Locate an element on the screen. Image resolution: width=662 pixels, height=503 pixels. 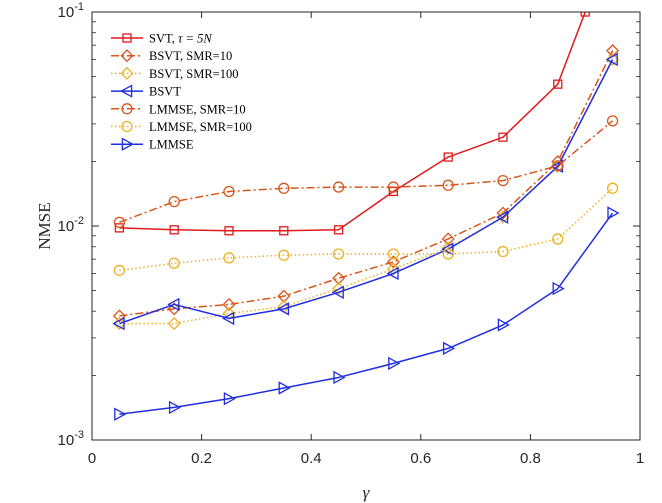
legend-label: LMMSE, SMR=10 is located at coordinates (197, 109).